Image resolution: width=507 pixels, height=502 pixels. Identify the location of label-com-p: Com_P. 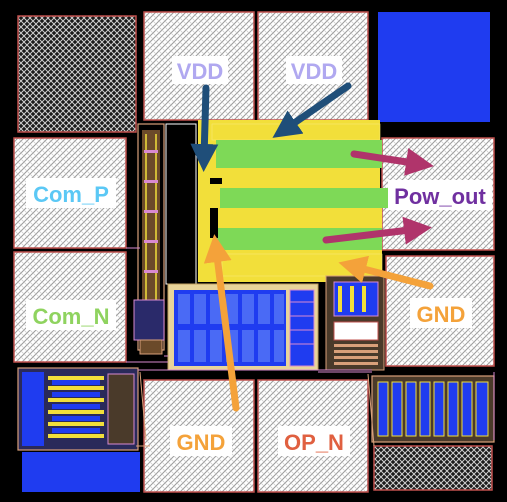
(71, 194).